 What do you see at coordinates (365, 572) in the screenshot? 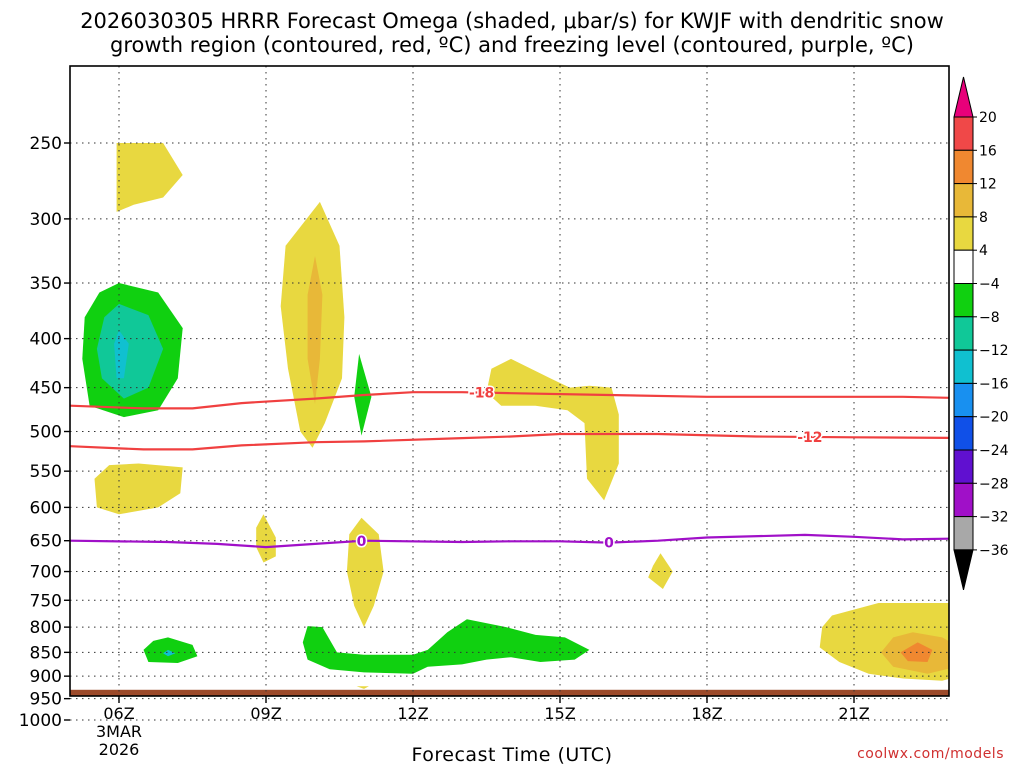
I see `omega-yellow-11z-mid` at bounding box center [365, 572].